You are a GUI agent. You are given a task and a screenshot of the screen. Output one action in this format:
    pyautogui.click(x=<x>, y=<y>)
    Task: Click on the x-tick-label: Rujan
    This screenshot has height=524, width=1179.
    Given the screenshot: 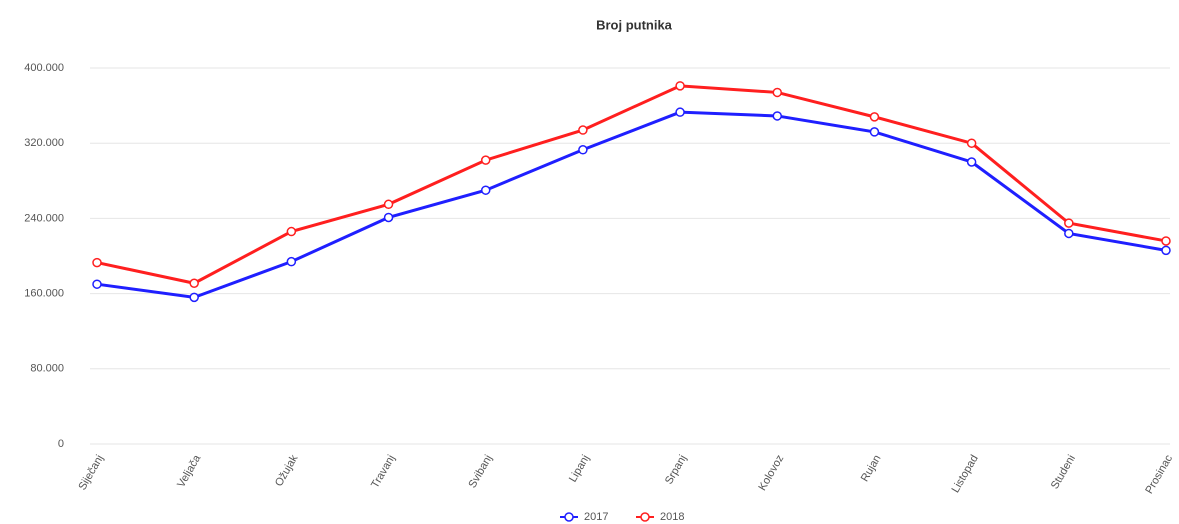 What is the action you would take?
    pyautogui.click(x=871, y=468)
    